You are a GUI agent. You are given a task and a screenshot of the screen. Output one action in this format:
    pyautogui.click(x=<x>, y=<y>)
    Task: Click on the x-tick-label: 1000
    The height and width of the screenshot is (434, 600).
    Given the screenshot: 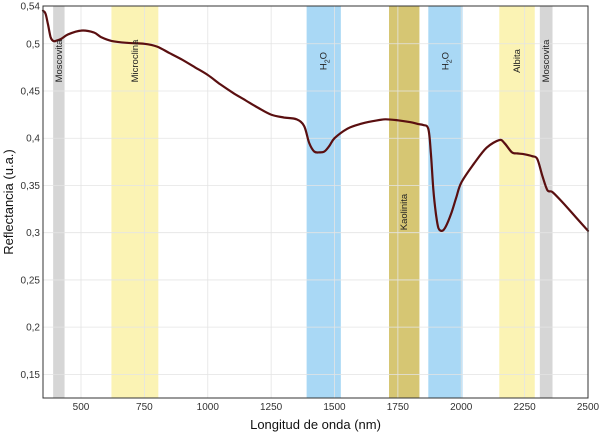 What is the action you would take?
    pyautogui.click(x=208, y=407)
    